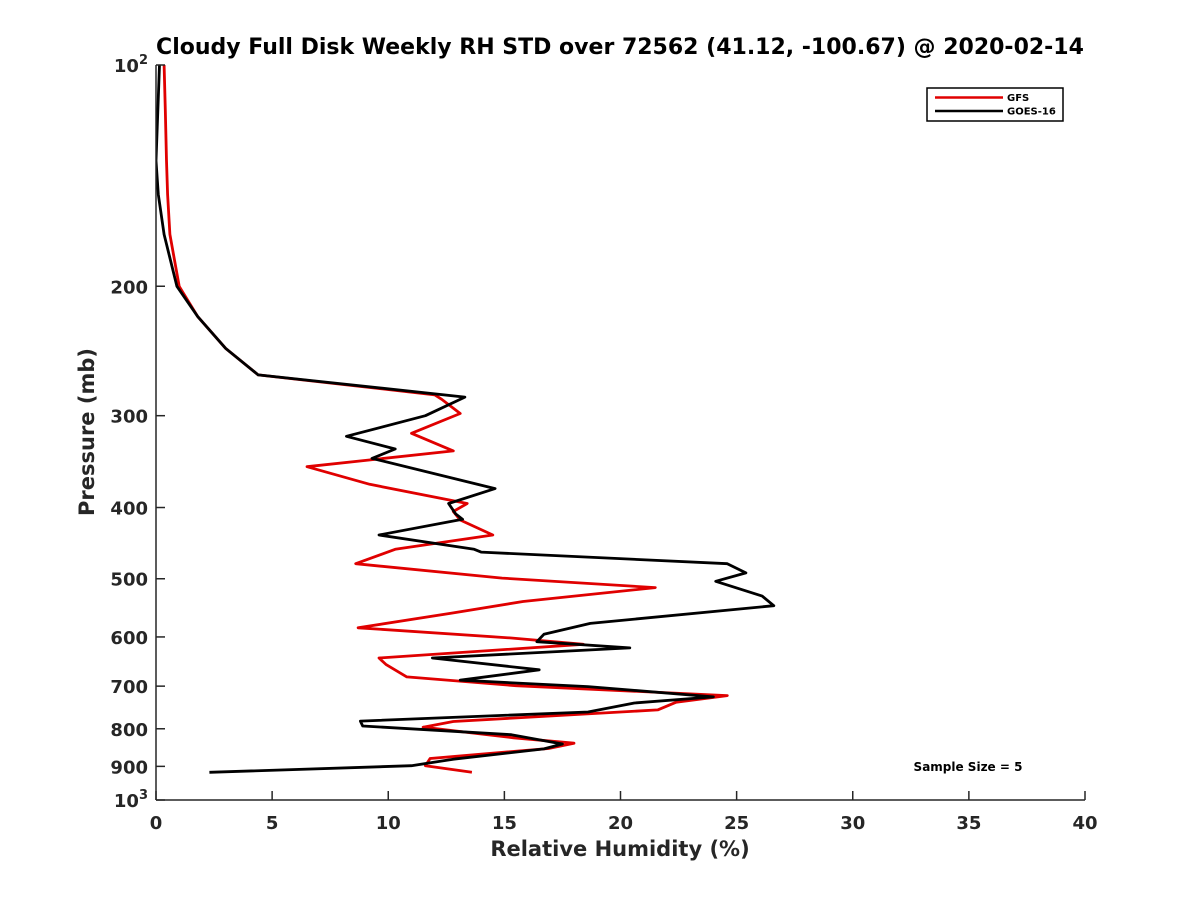  What do you see at coordinates (131, 65) in the screenshot?
I see `y-tick-label: 10²` at bounding box center [131, 65].